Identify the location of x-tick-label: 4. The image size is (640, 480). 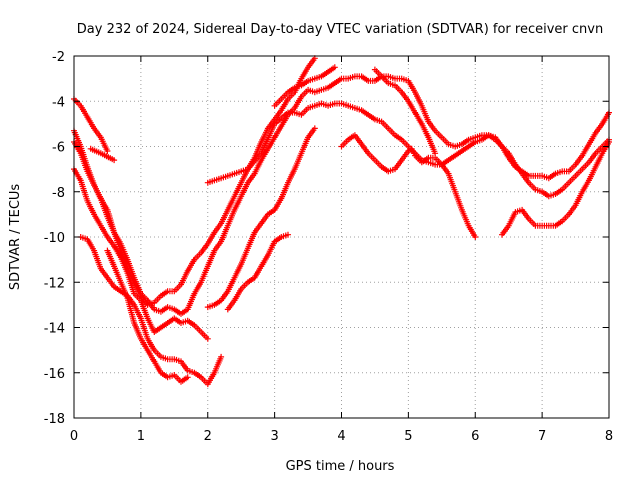
(341, 436).